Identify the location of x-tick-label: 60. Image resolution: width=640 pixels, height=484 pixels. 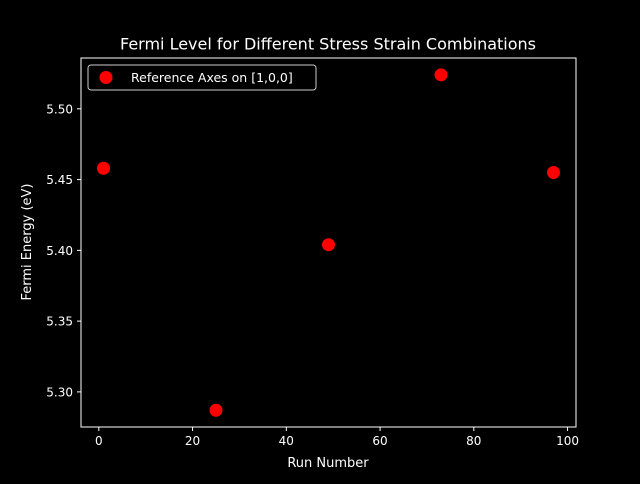
(379, 441).